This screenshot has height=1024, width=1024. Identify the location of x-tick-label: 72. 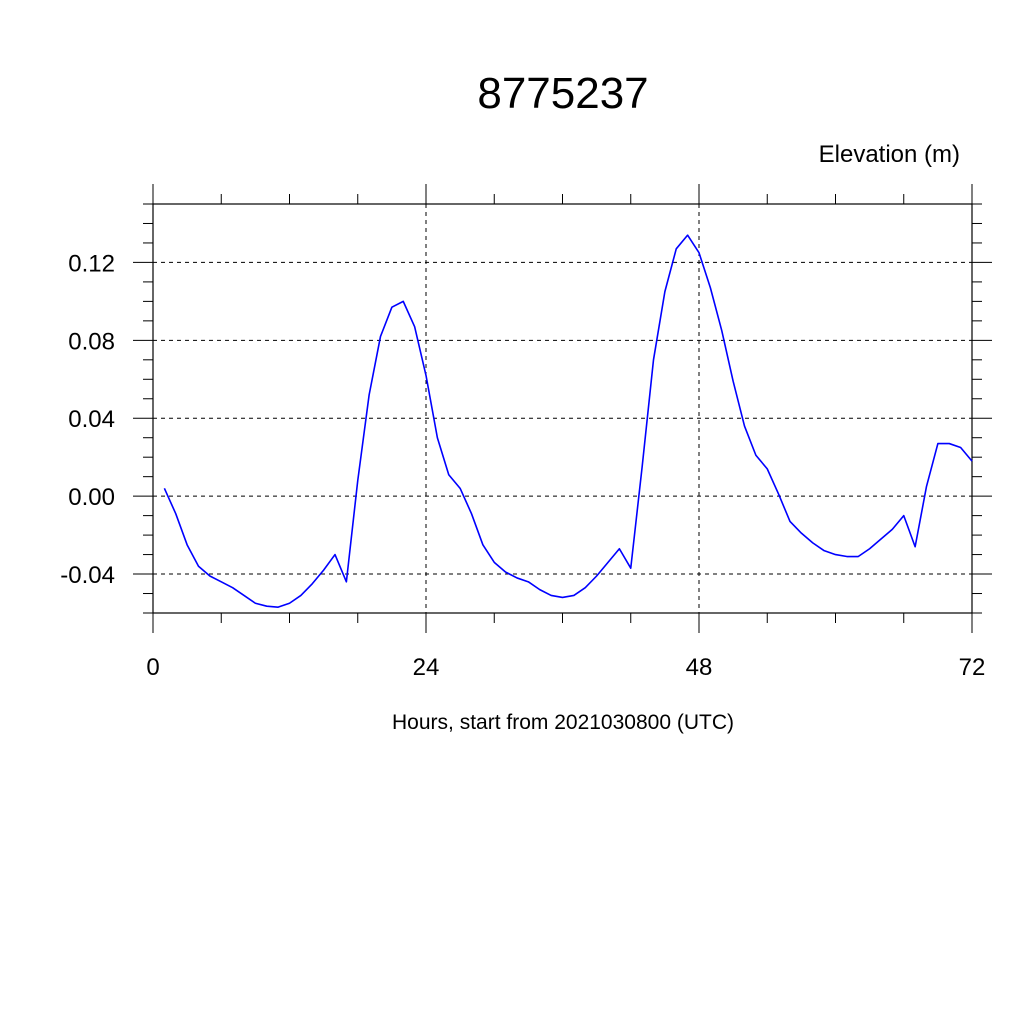
(972, 667).